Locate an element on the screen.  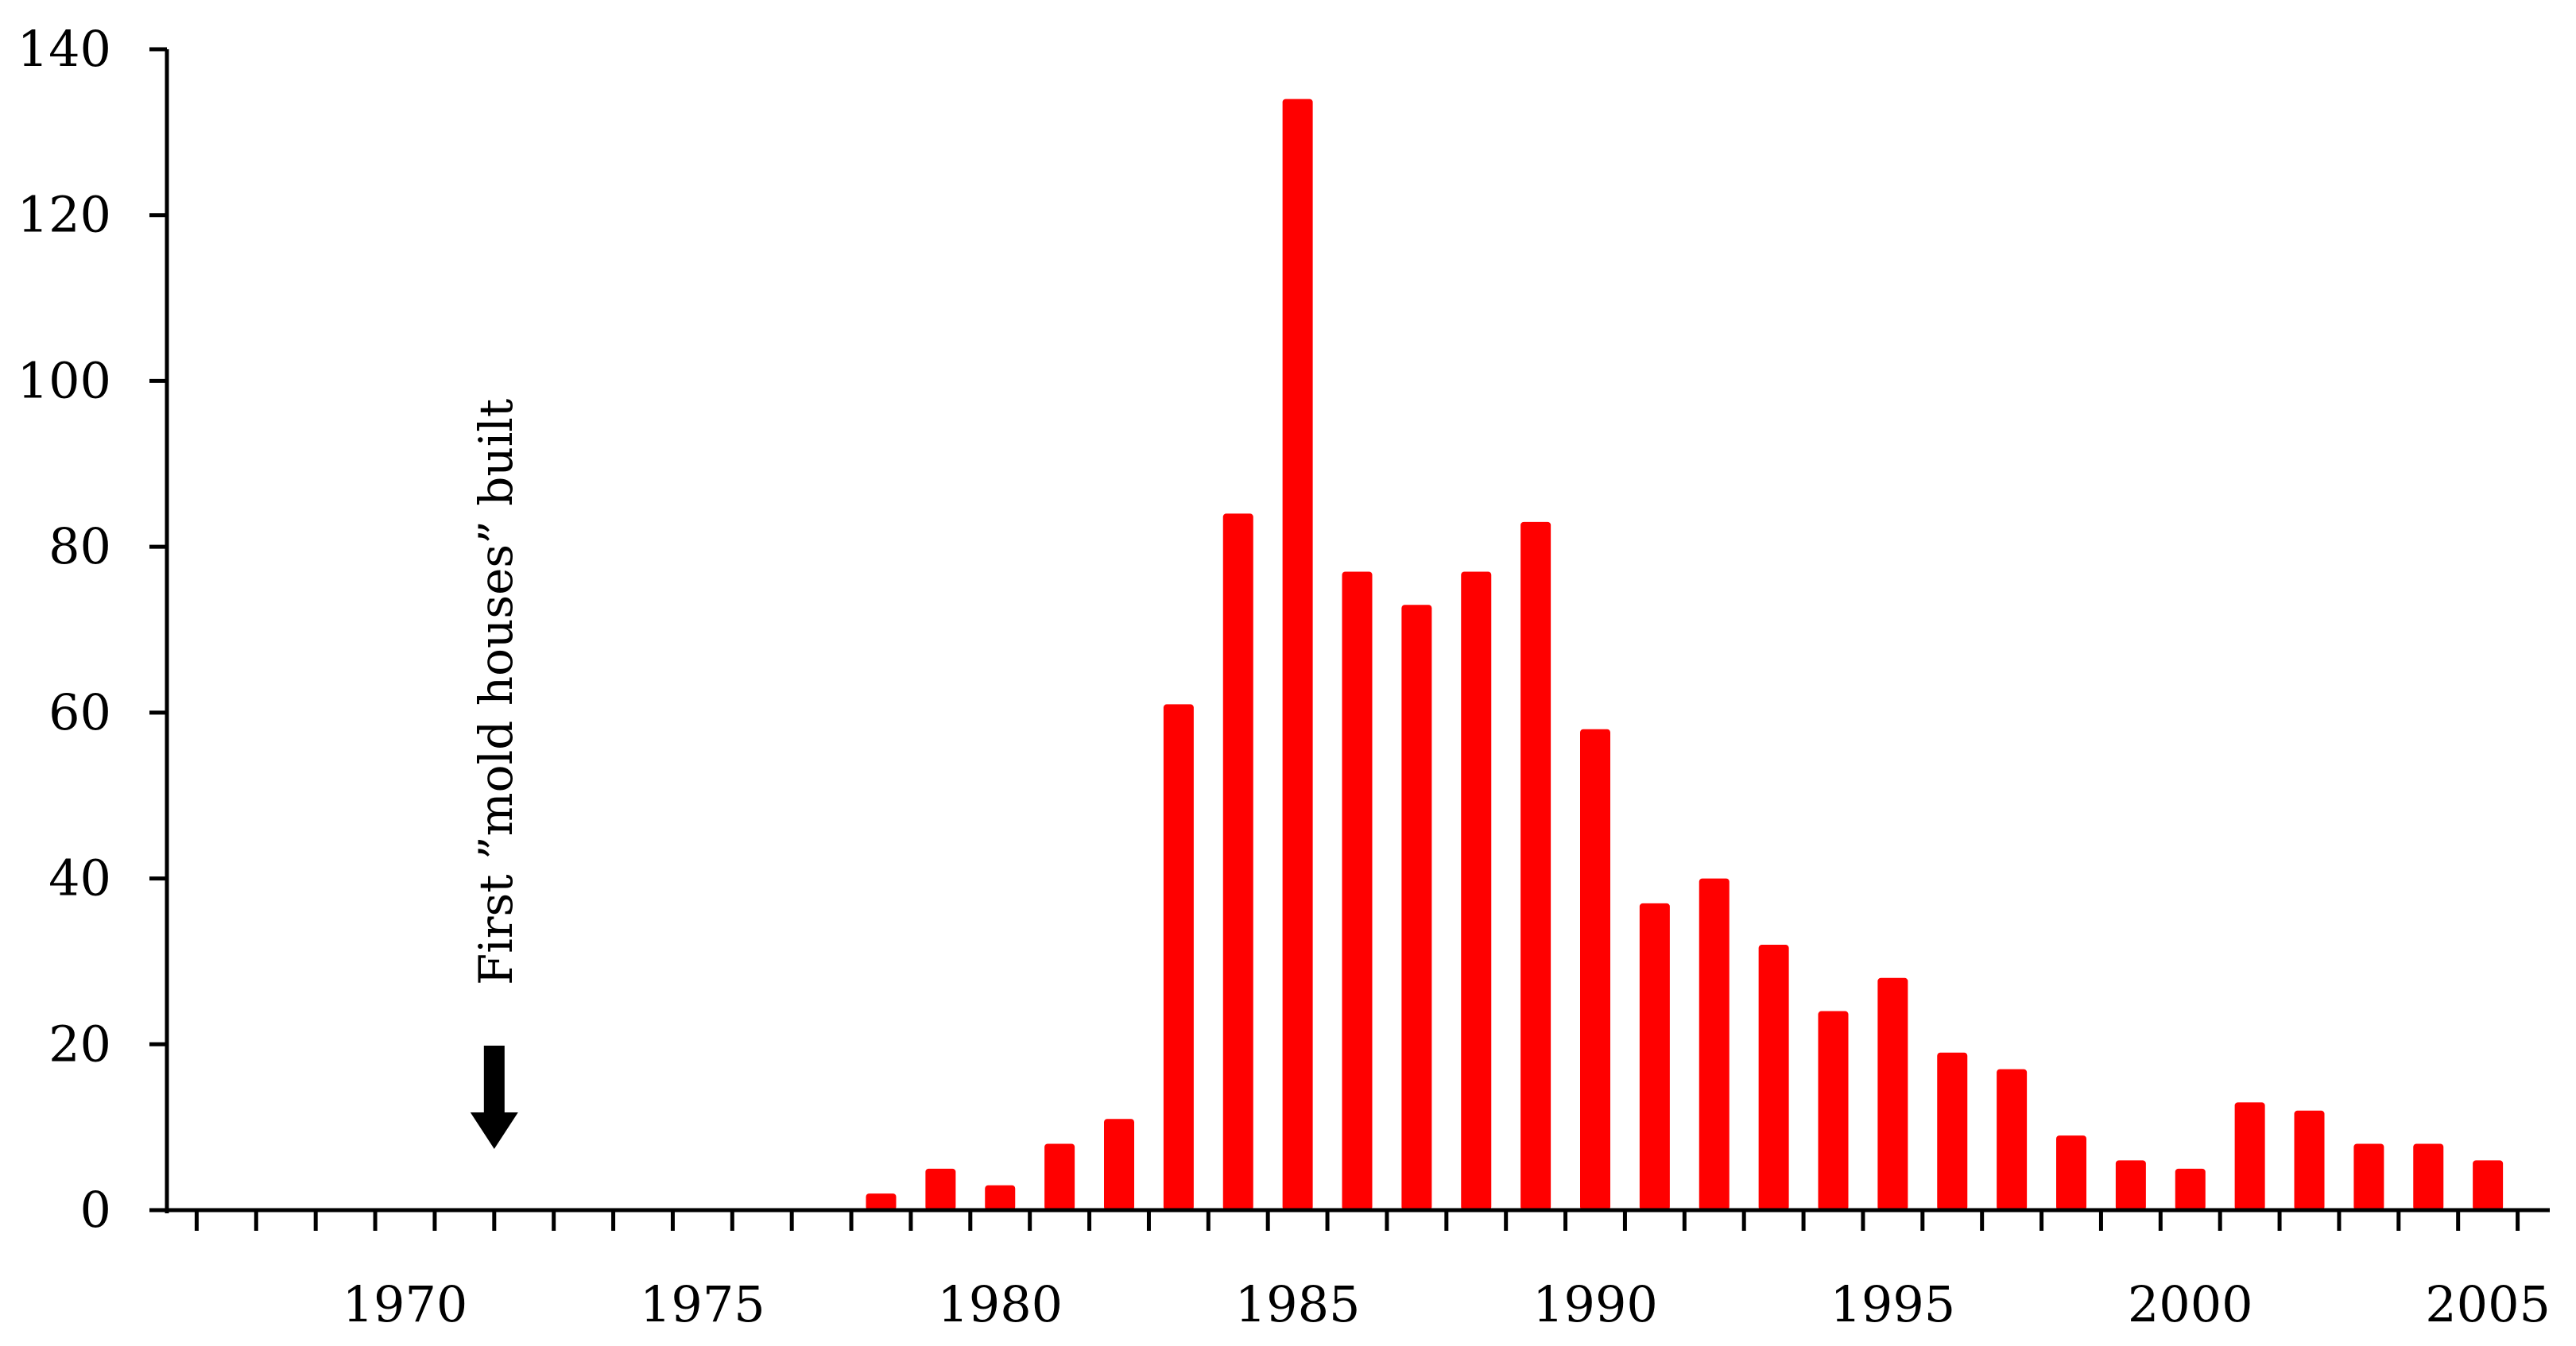
annotation-text: First ”mold houses” built is located at coordinates (496, 692).